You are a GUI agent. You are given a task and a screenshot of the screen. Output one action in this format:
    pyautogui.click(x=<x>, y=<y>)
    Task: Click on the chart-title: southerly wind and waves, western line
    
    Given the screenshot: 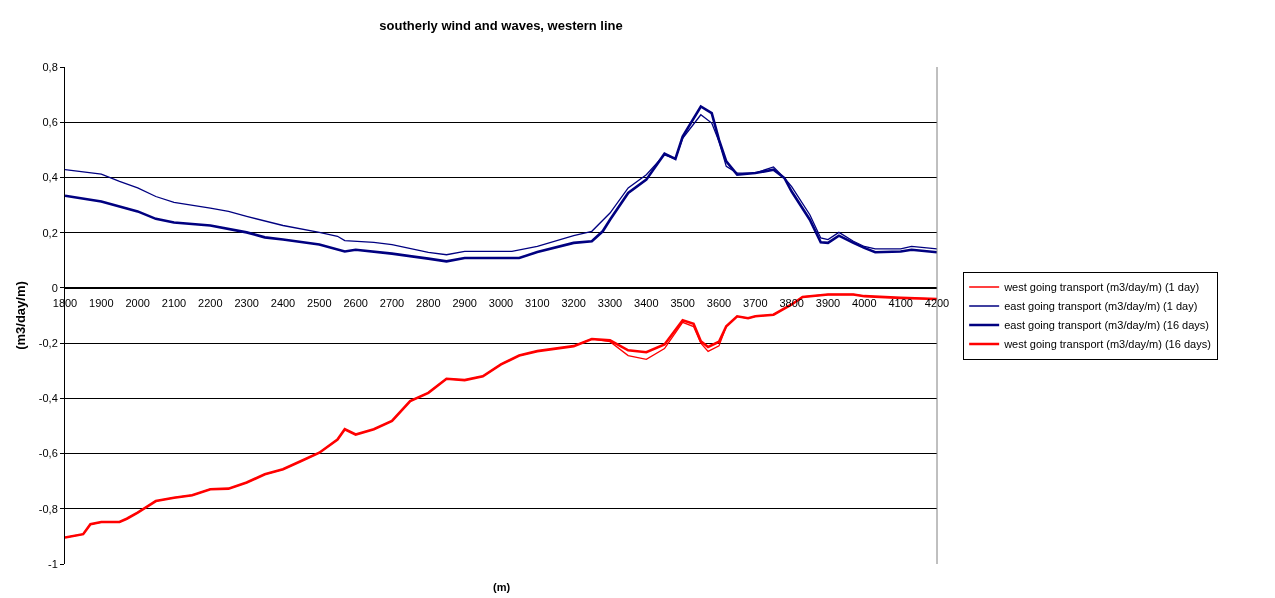 What is the action you would take?
    pyautogui.click(x=501, y=26)
    